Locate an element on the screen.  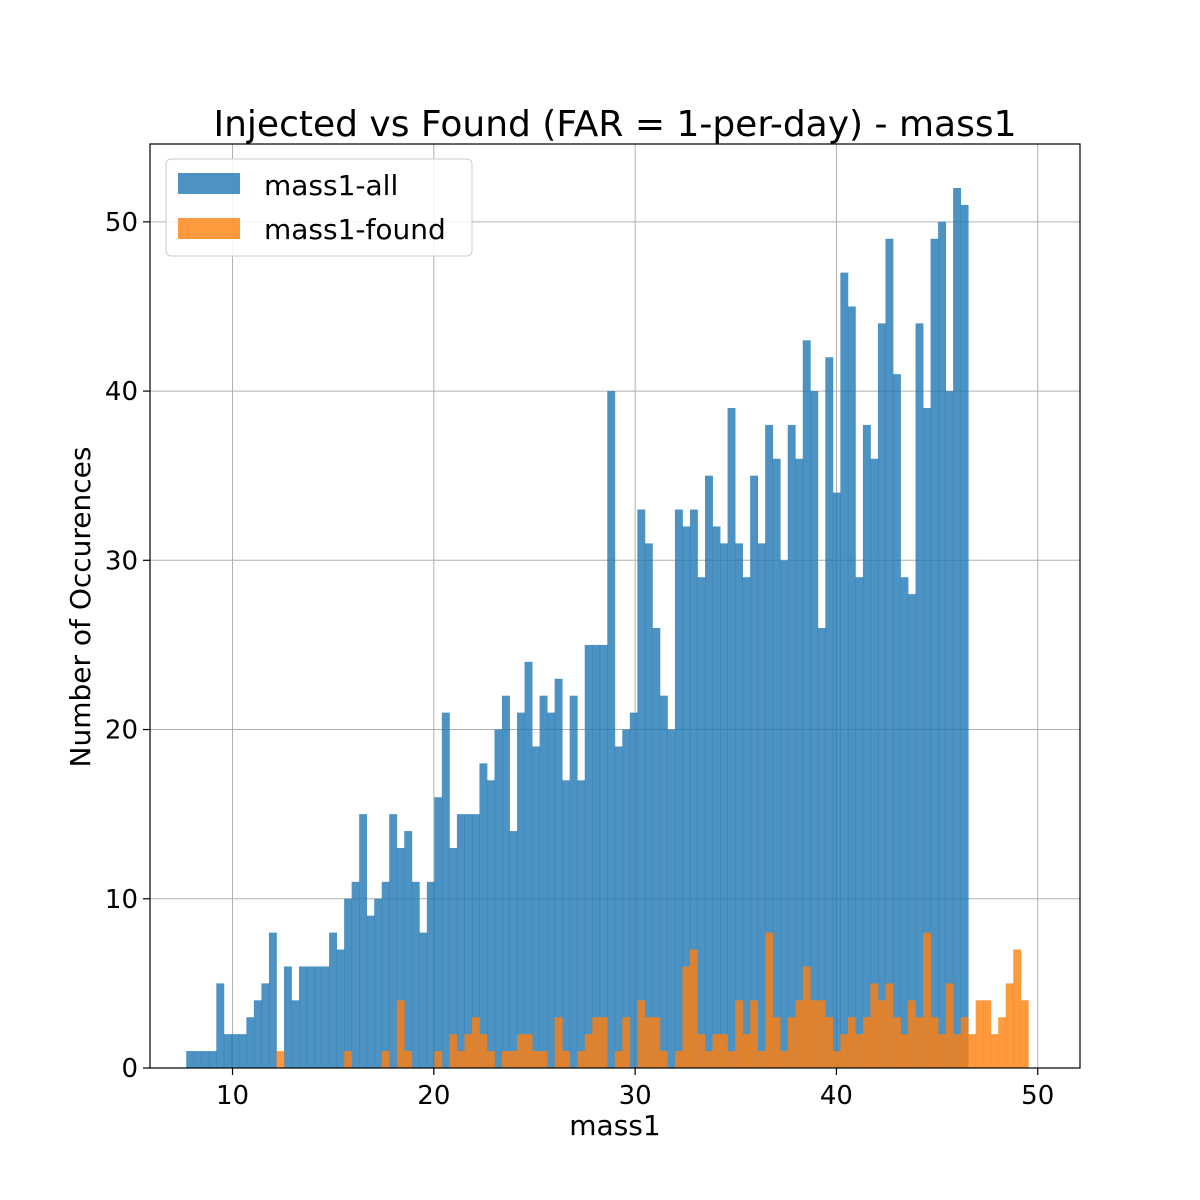
x-tick-label: 40 is located at coordinates (836, 1096).